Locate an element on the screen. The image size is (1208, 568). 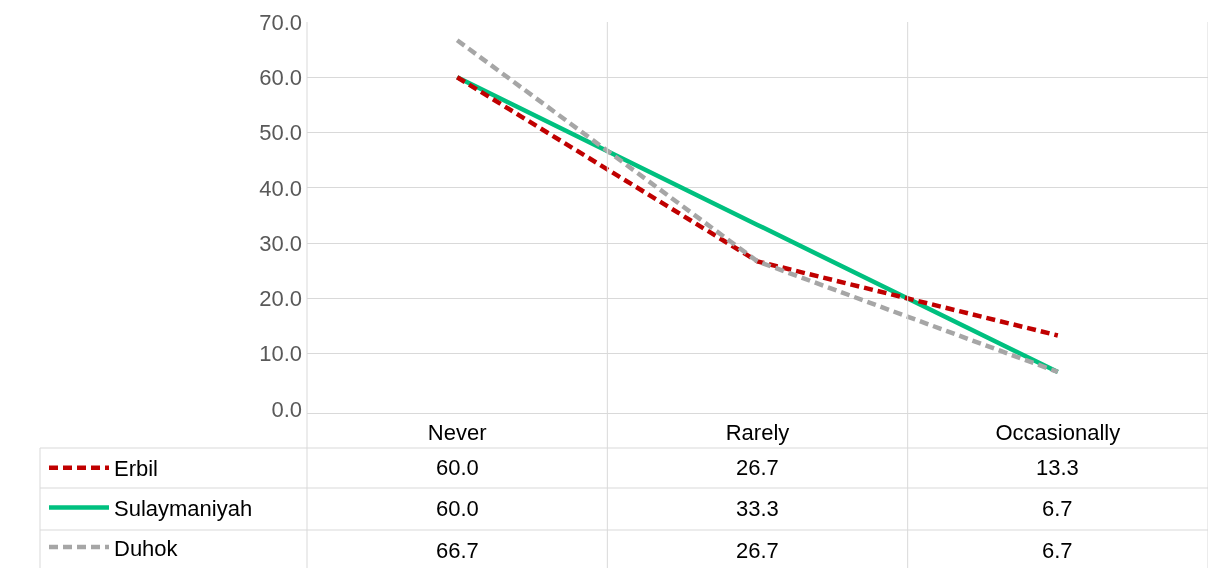
y-tick-label: 0.0 is located at coordinates (286, 409).